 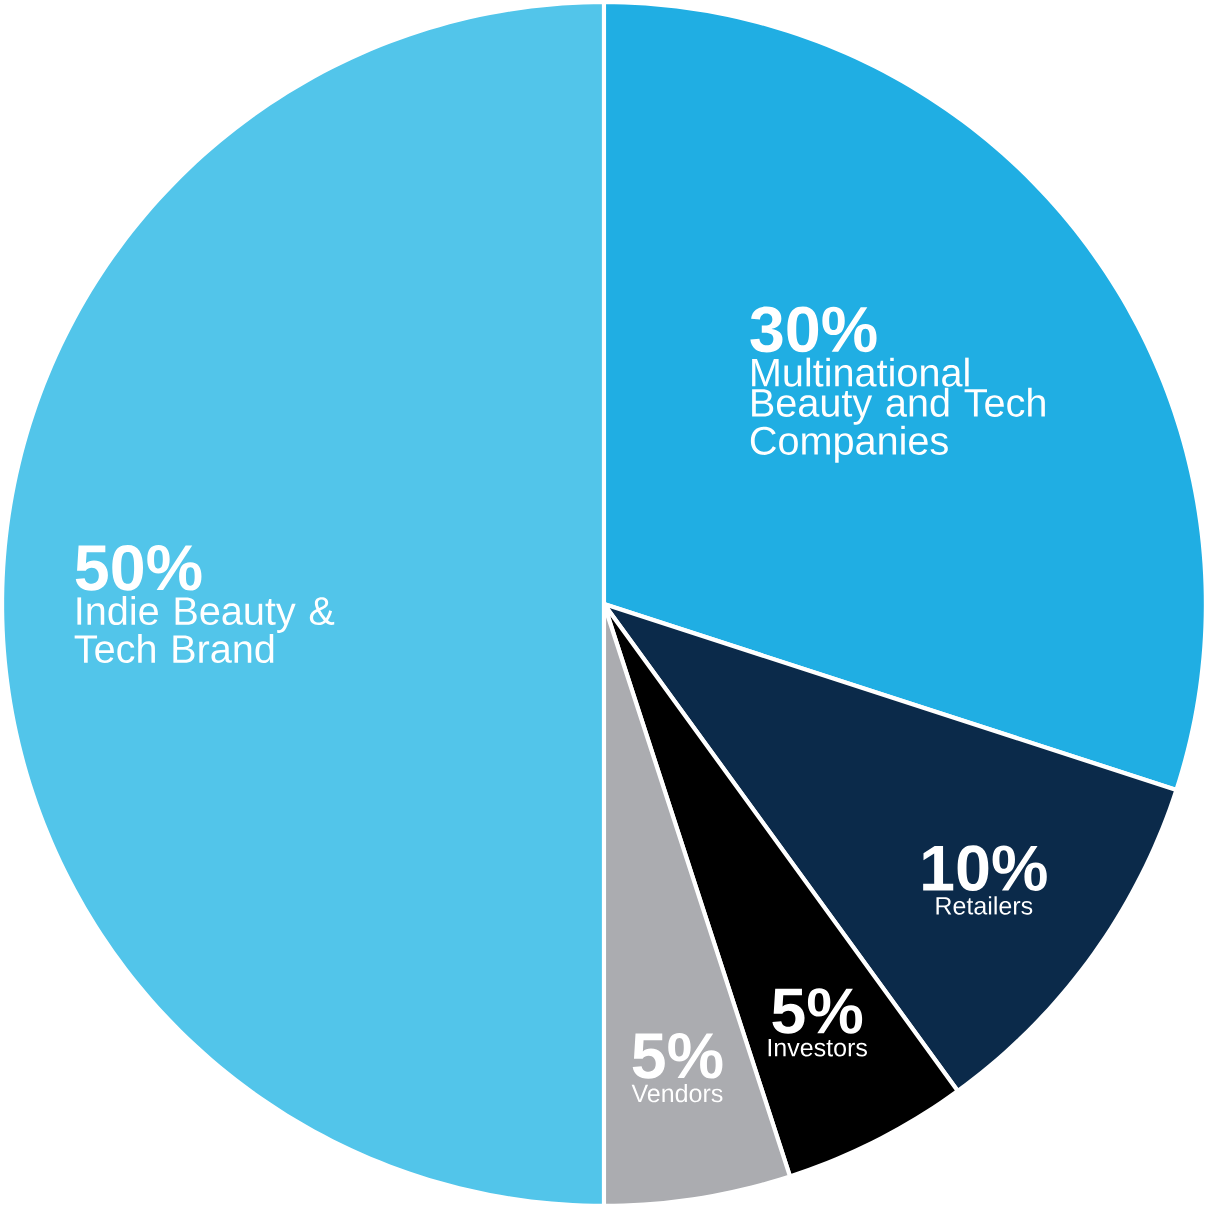 I want to click on data-label: 30%, so click(x=813, y=329).